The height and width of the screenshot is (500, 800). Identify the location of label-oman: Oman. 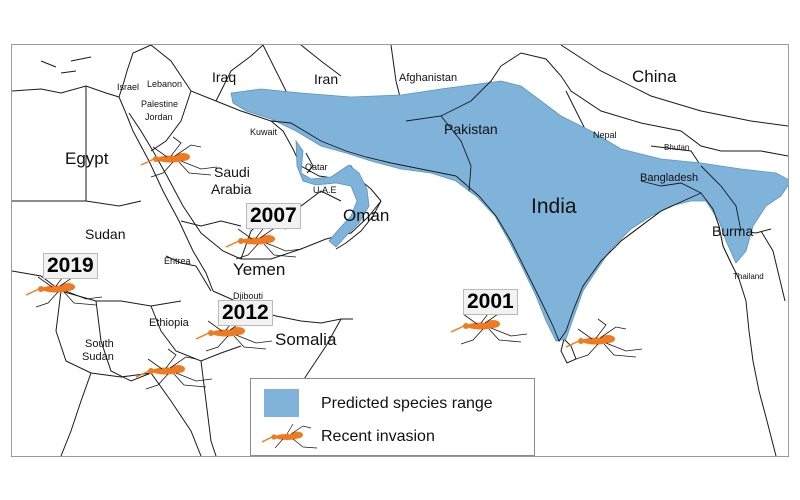
(366, 215).